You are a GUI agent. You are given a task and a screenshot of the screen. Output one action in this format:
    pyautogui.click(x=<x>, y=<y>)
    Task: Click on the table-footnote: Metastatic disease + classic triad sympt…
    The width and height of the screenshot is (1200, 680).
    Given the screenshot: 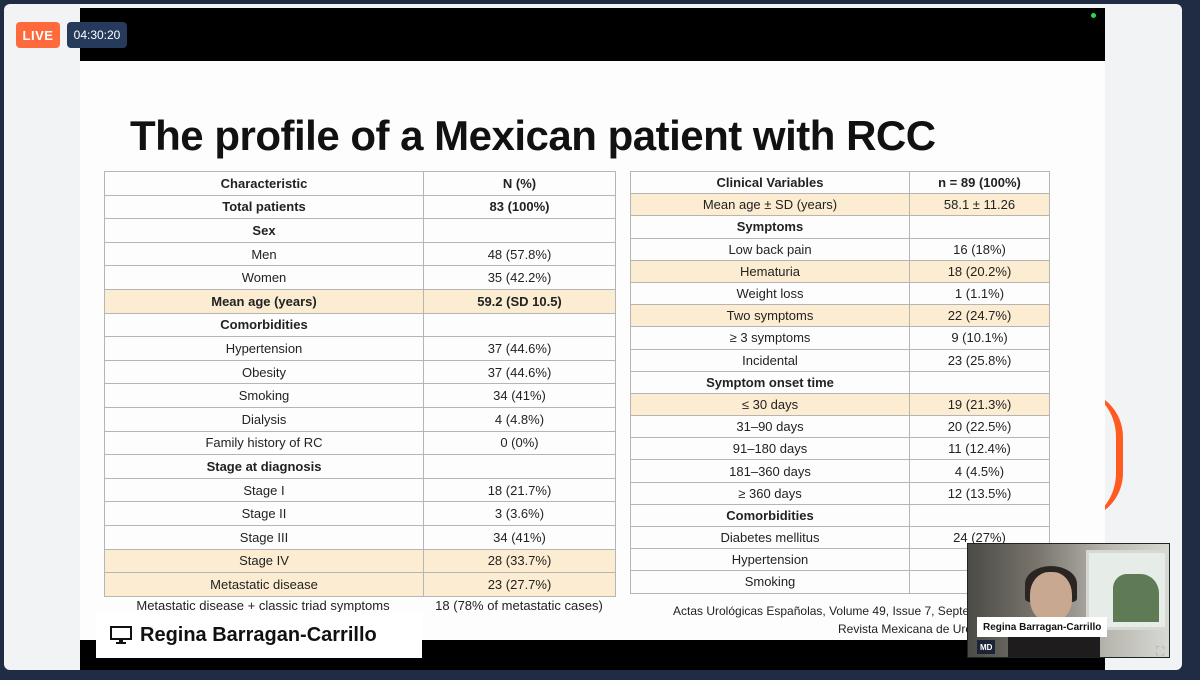 What is the action you would take?
    pyautogui.click(x=360, y=605)
    